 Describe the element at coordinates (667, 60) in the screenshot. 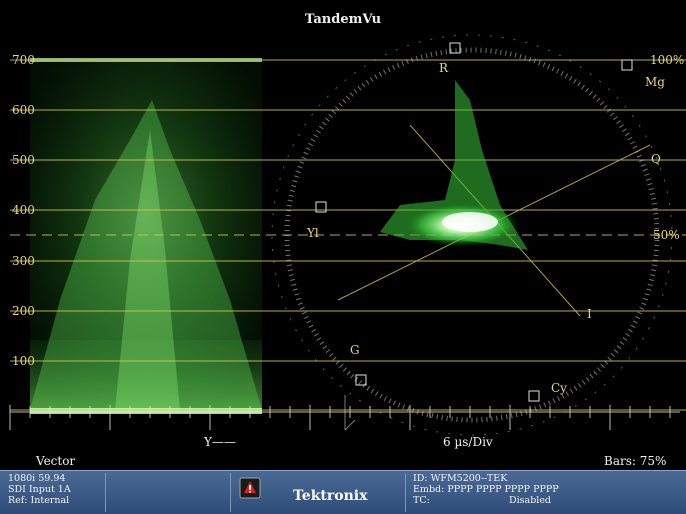

I see `target-label-100pct: 100%` at that location.